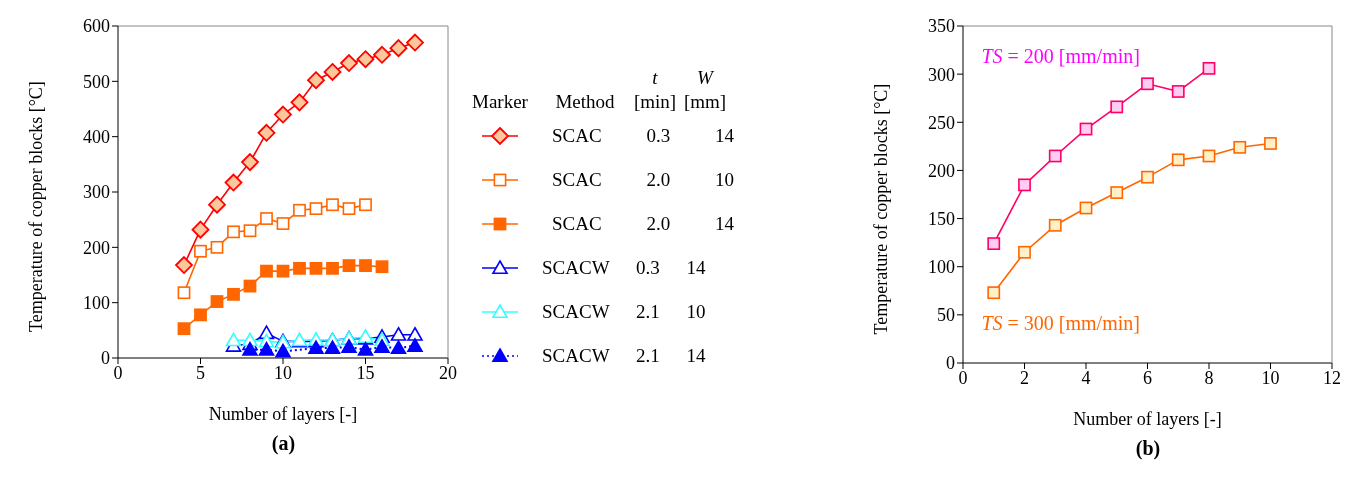  I want to click on annotation: TS = 300 [mm/min], so click(1060, 322).